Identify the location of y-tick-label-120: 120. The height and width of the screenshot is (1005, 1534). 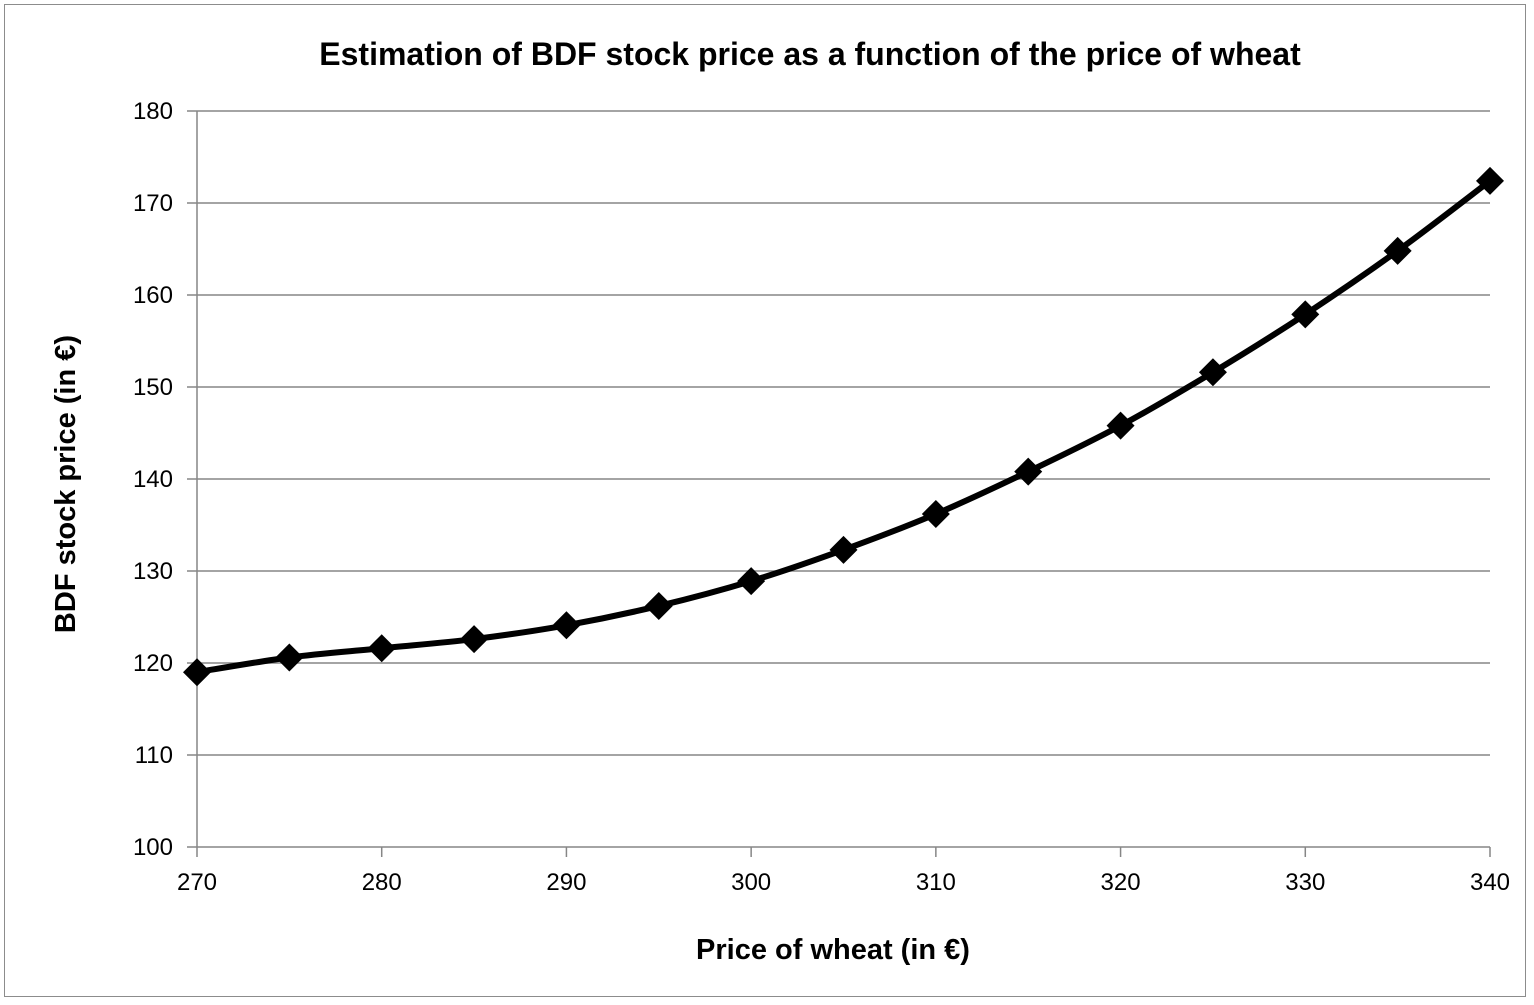
(153, 663).